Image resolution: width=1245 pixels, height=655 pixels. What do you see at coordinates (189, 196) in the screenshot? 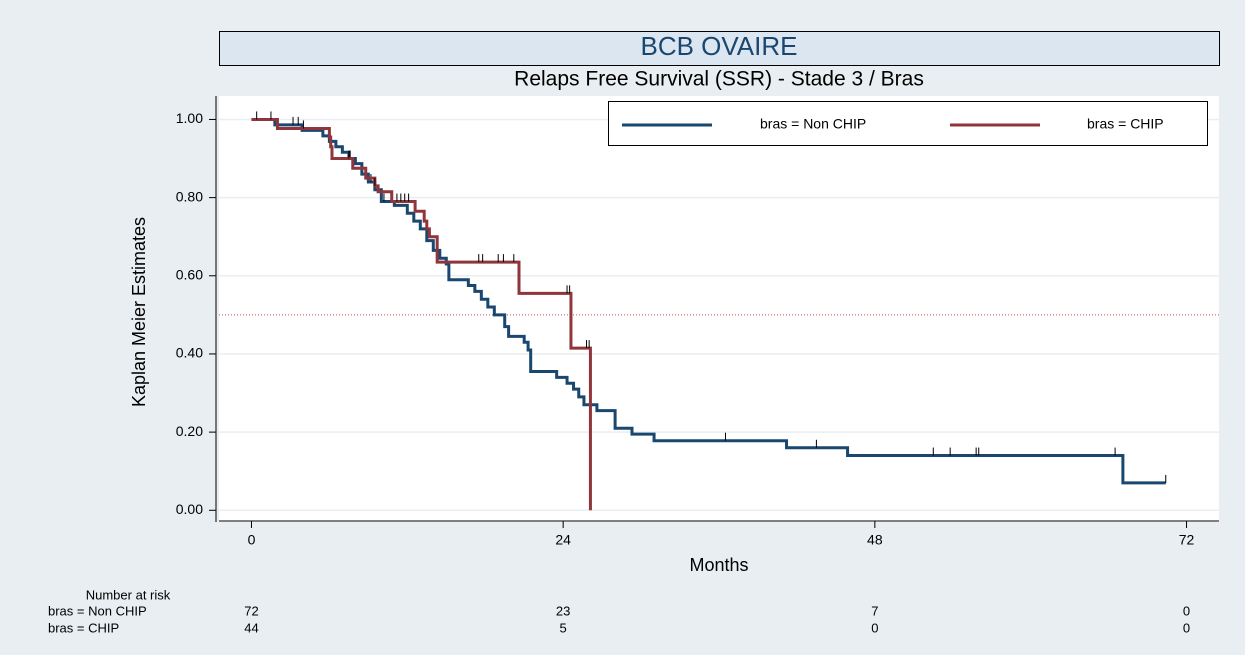
I see `y-tick-label: 0.80` at bounding box center [189, 196].